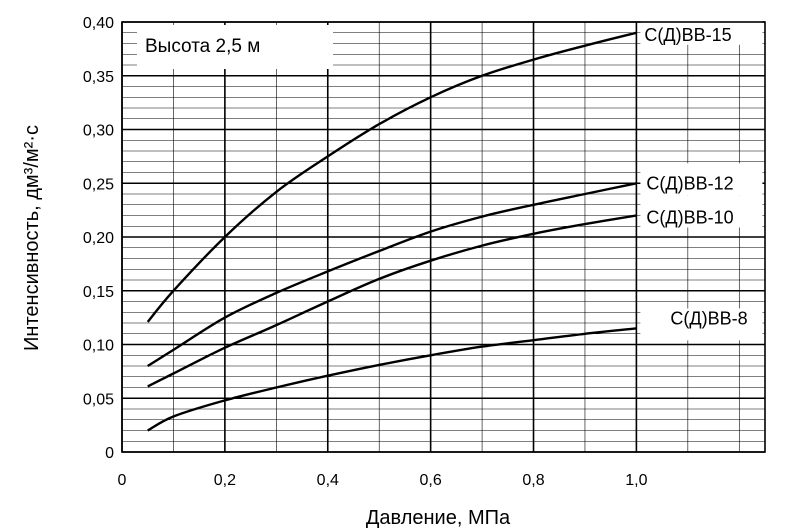 The width and height of the screenshot is (790, 531). I want to click on series-label-1: С(Д)ВВ-15, so click(687, 35).